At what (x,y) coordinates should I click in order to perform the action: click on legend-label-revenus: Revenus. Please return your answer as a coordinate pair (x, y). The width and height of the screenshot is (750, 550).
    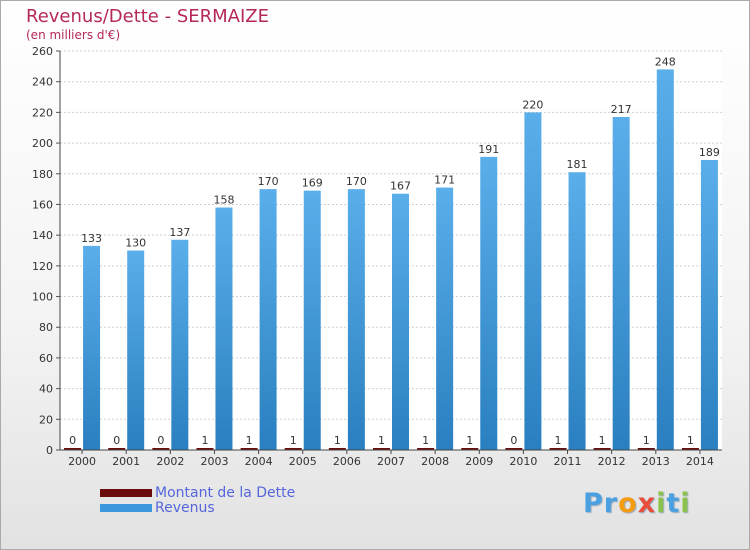
    Looking at the image, I should click on (185, 508).